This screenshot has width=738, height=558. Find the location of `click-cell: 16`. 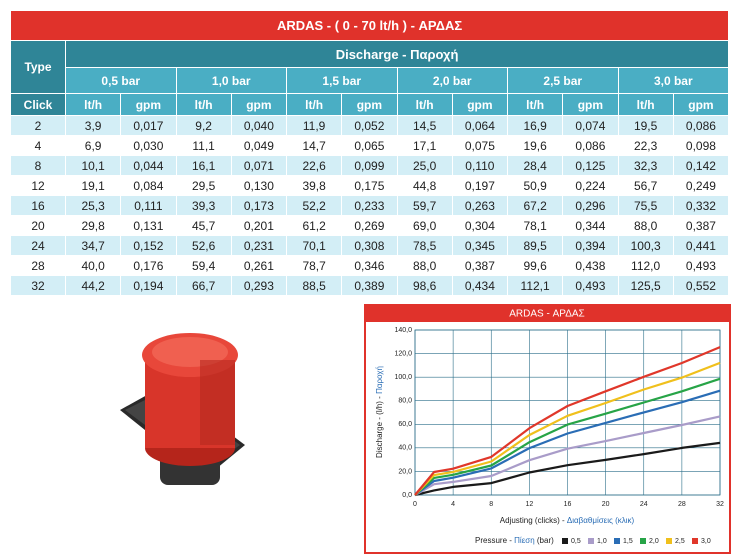

click-cell: 16 is located at coordinates (38, 205).